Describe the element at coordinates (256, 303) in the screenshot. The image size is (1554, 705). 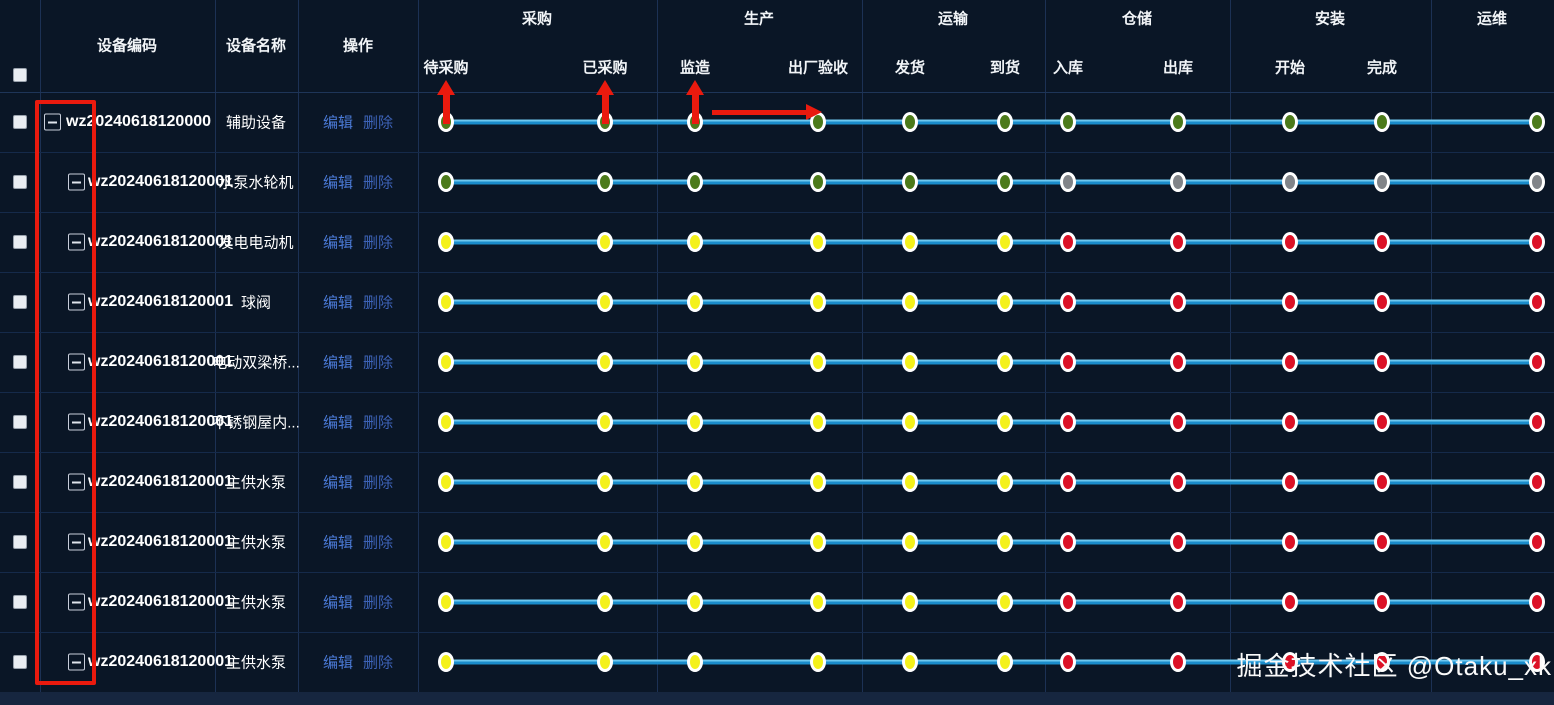
I see `equipment-name: 球阀` at that location.